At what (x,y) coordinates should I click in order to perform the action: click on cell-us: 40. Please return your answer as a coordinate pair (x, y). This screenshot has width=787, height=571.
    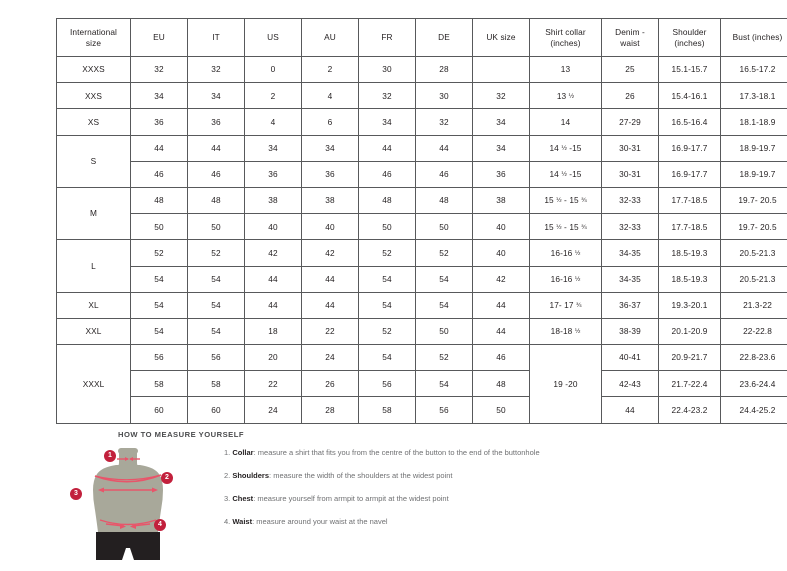
    Looking at the image, I should click on (273, 227).